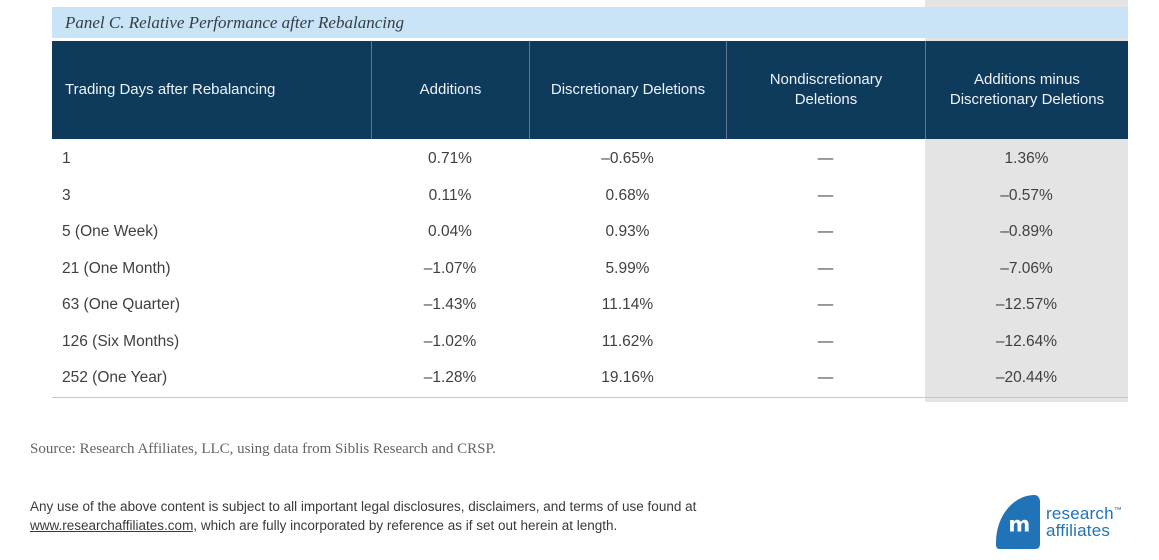  I want to click on column-header: Discretionary Deletions, so click(627, 90).